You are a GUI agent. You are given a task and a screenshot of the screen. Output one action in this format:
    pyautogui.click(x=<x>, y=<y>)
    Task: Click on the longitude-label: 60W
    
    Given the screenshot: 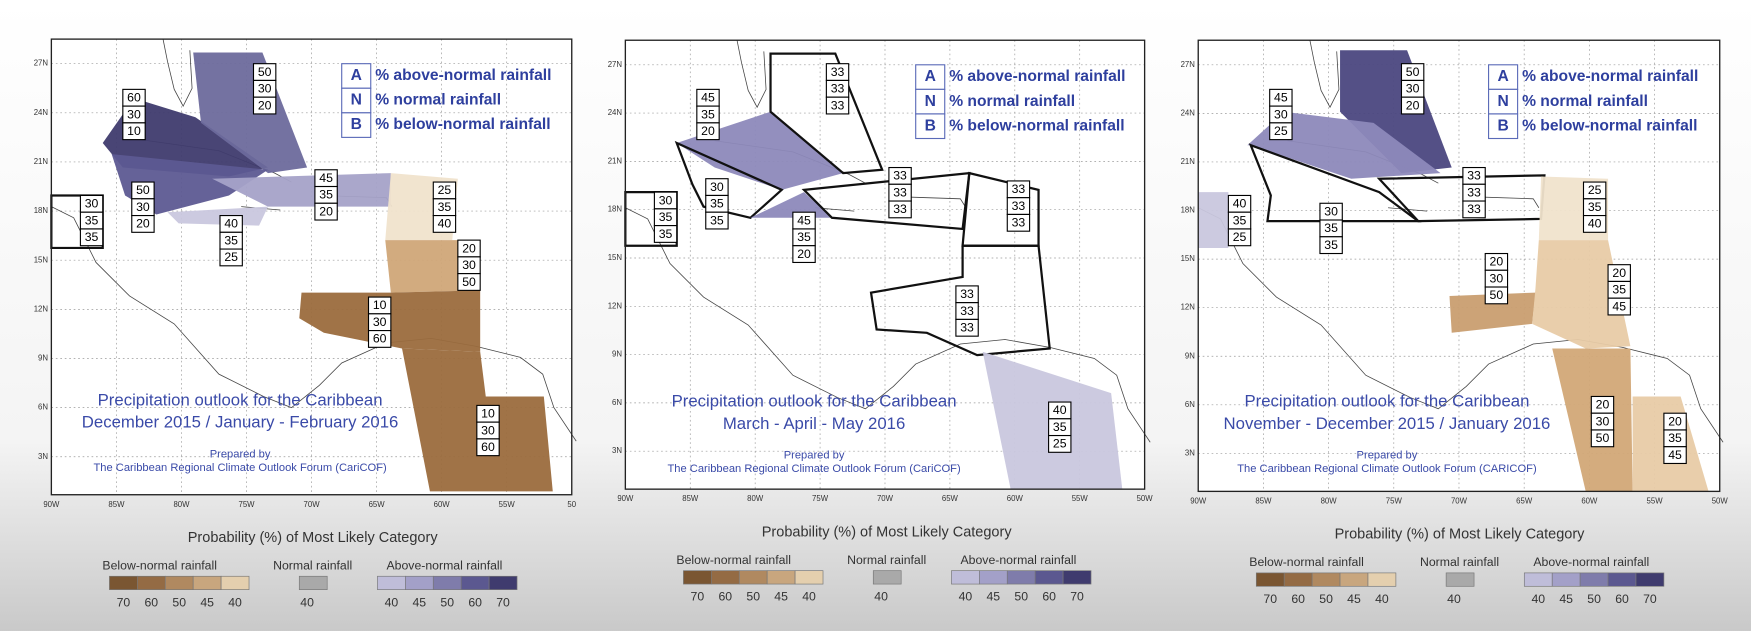 What is the action you would take?
    pyautogui.click(x=442, y=504)
    